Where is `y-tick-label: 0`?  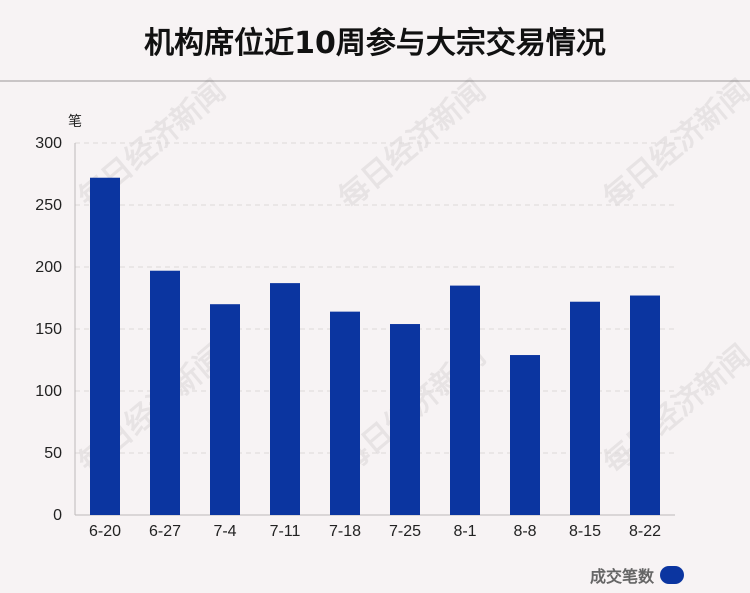 y-tick-label: 0 is located at coordinates (57, 515).